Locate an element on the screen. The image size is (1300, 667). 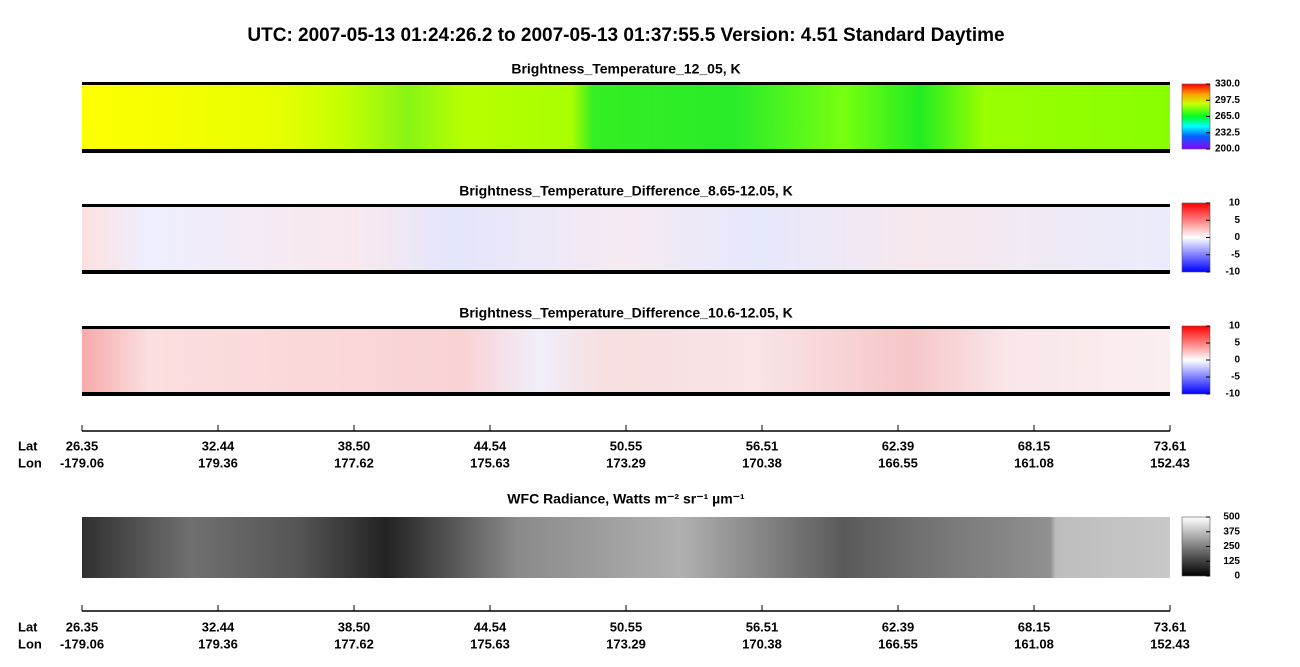
colorbar-tick-label: 500 is located at coordinates (1231, 517).